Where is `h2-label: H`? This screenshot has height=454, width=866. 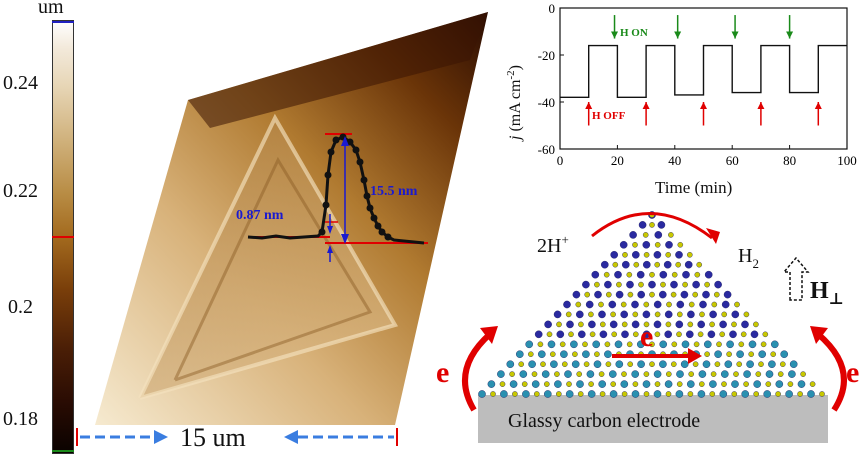 h2-label: H is located at coordinates (745, 256).